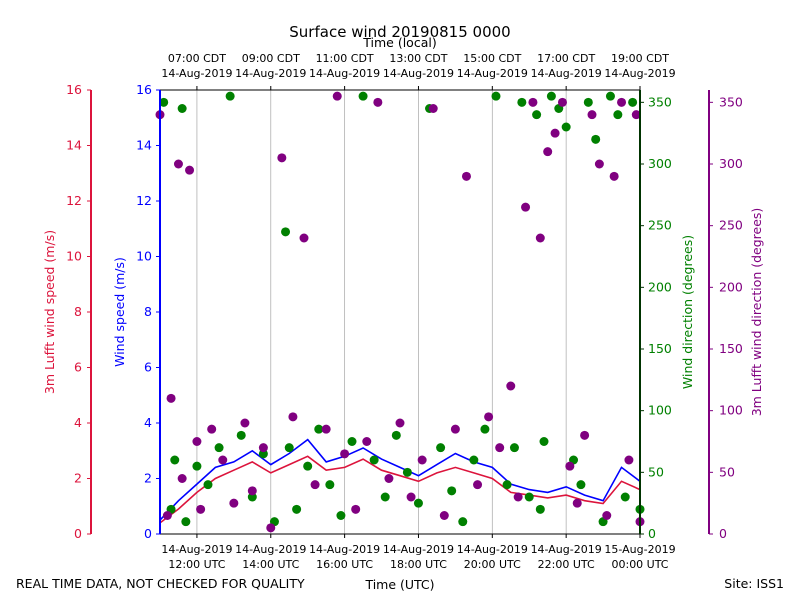  Describe the element at coordinates (656, 471) in the screenshot. I see `wind-dir-tick-label-1: 50` at that location.